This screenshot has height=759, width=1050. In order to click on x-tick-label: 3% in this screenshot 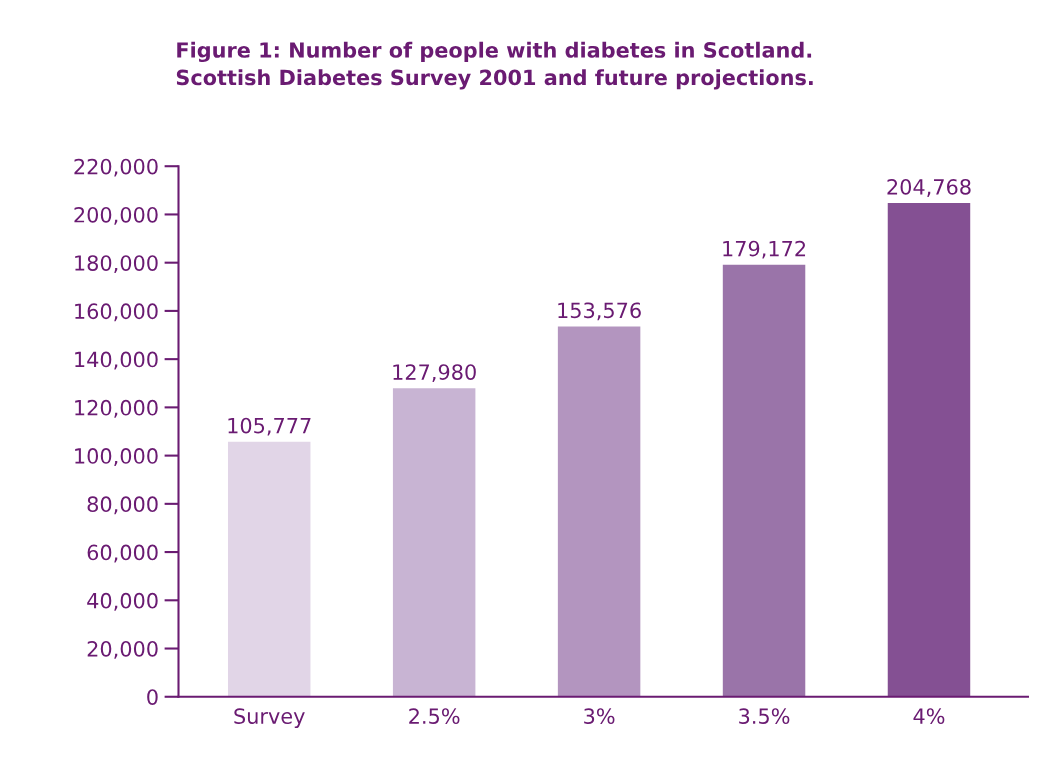, I will do `click(599, 716)`.